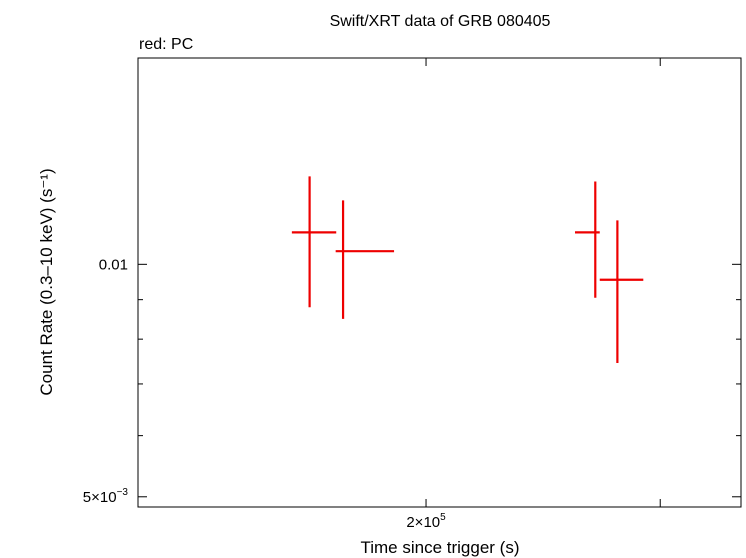 The width and height of the screenshot is (746, 558). I want to click on tick-mantissa: 5×10, so click(100, 497).